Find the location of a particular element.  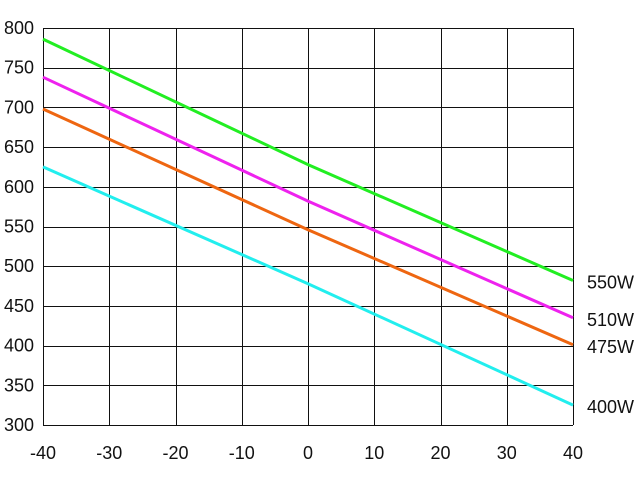

y-tick-label: 600 is located at coordinates (19, 187).